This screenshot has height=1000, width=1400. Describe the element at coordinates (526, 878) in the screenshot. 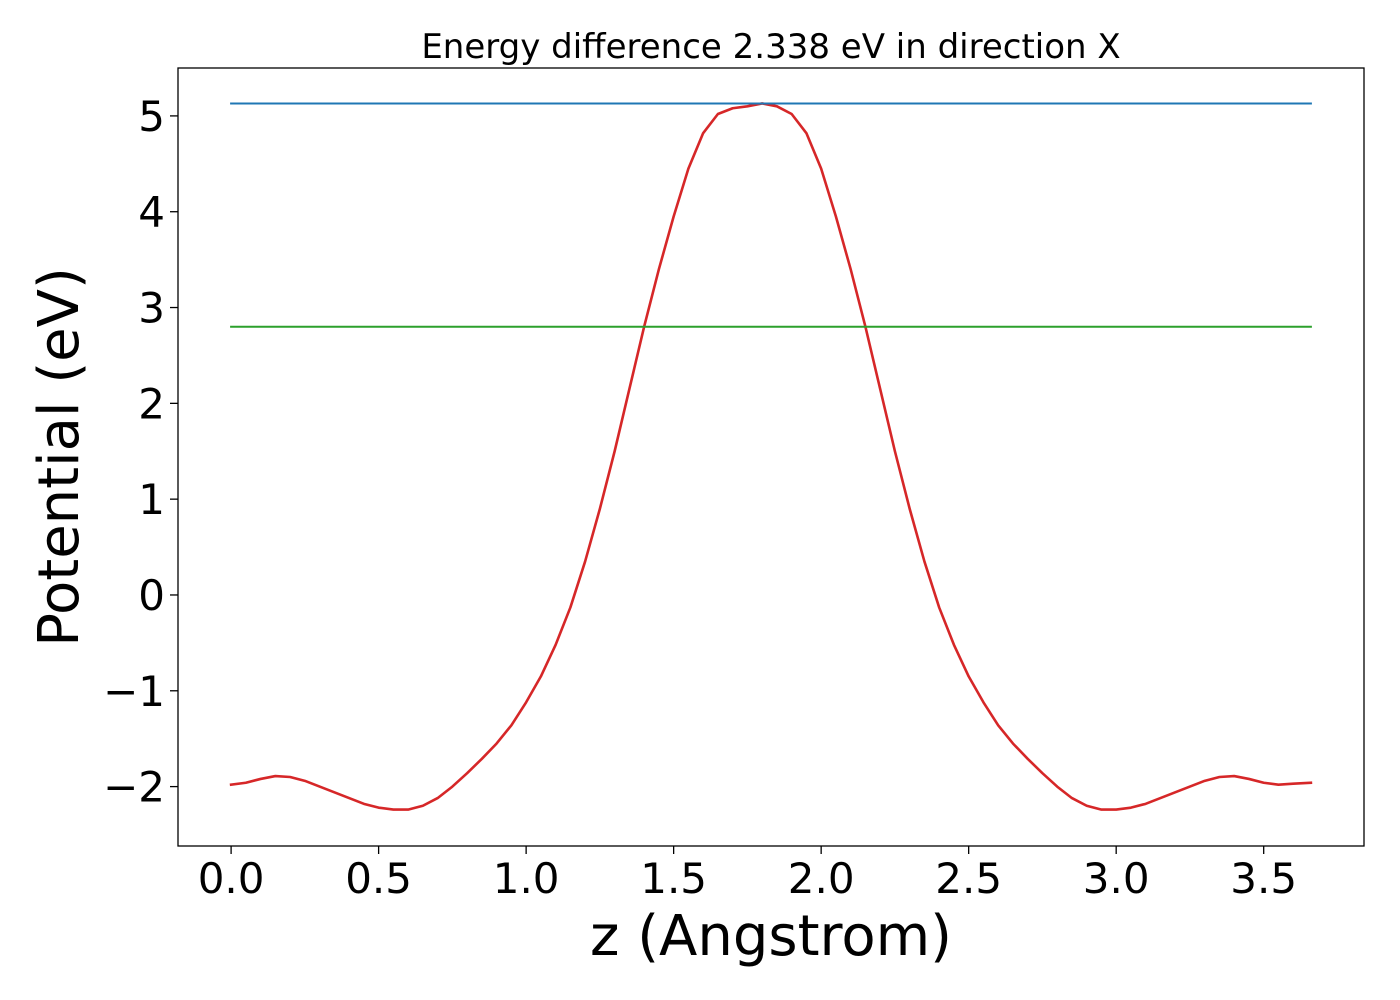

I see `x-tick-label: 1.0` at that location.